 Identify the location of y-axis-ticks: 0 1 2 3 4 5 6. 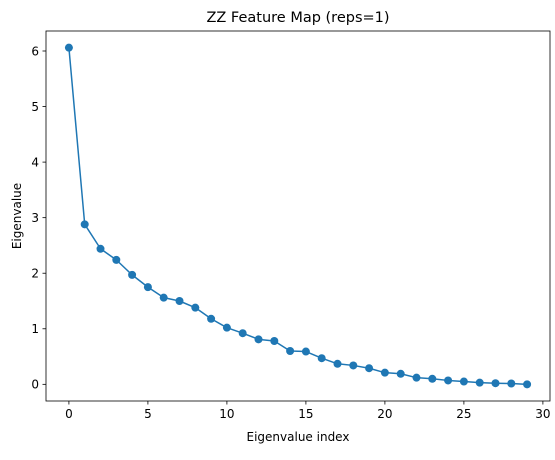
(38, 218).